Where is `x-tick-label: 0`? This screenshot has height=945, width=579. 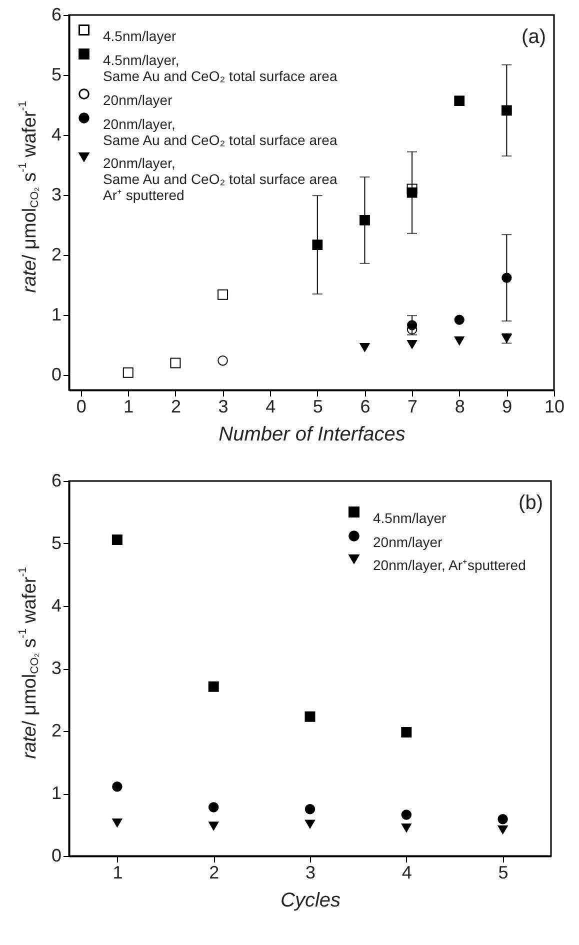 x-tick-label: 0 is located at coordinates (81, 406).